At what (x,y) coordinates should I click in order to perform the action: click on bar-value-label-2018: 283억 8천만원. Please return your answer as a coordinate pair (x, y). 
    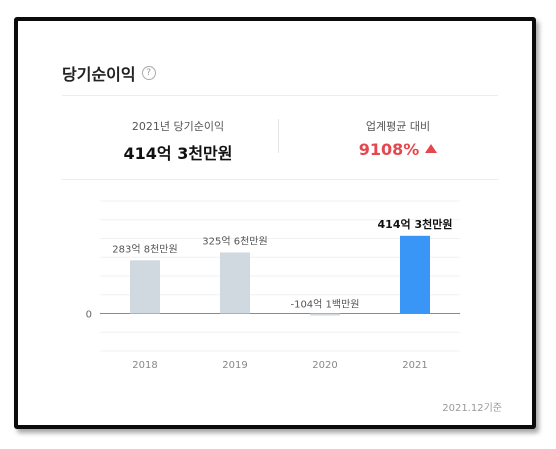
    Looking at the image, I should click on (144, 249).